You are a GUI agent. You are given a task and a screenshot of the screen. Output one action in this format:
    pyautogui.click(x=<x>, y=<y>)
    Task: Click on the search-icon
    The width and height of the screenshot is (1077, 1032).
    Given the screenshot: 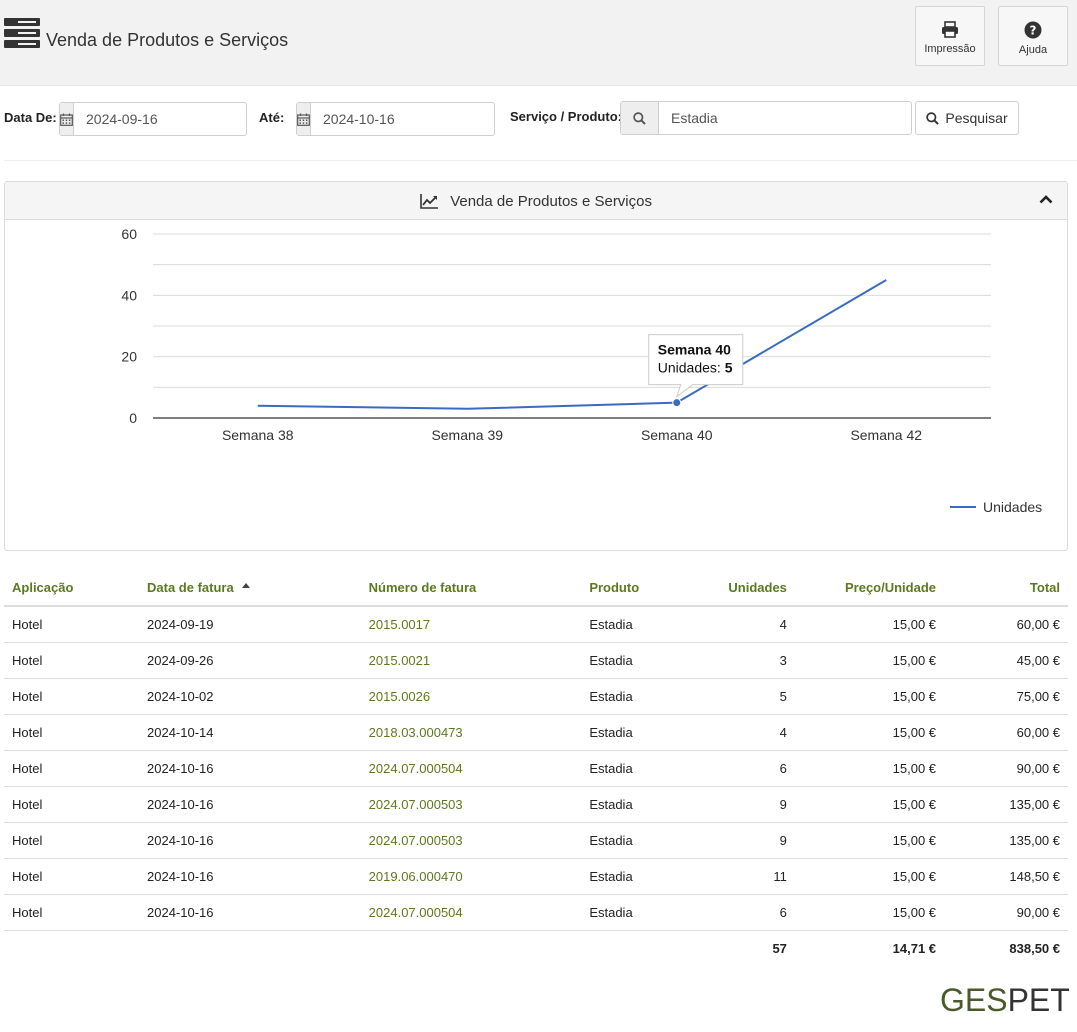 What is the action you would take?
    pyautogui.click(x=640, y=118)
    